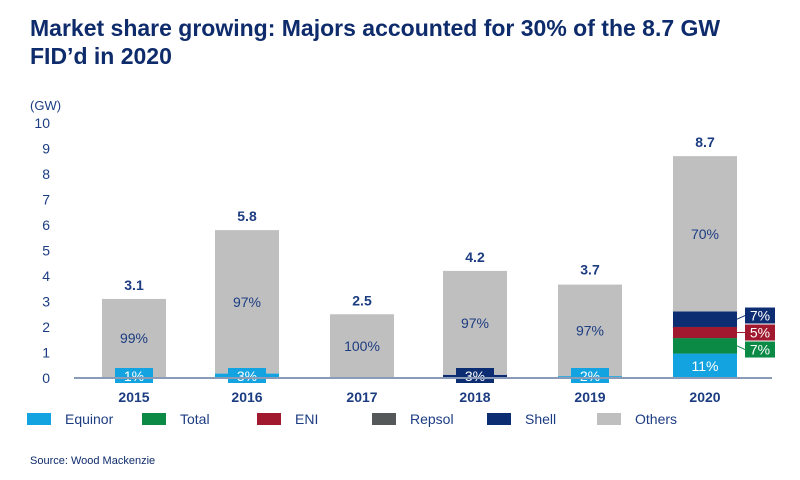 This screenshot has height=480, width=800. Describe the element at coordinates (195, 419) in the screenshot. I see `legend-label: Total` at that location.